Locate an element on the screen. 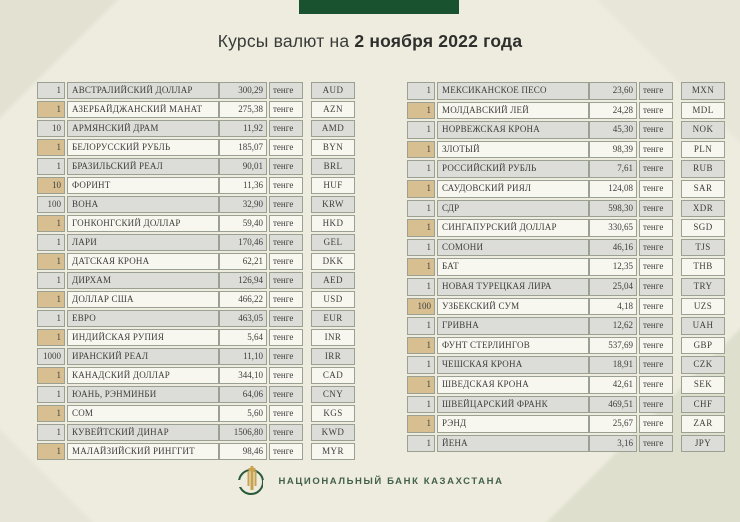  rate-value-cell: 42,61 is located at coordinates (613, 384).